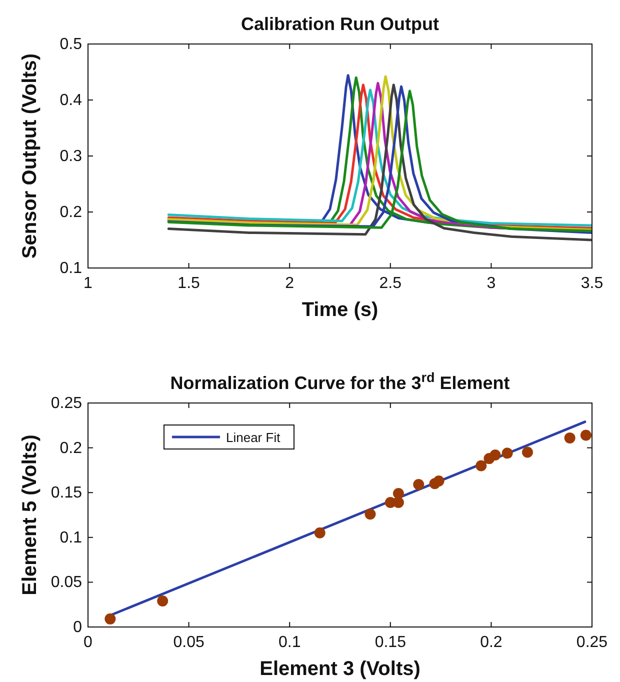  I want to click on chart-title: Calibration Run Output, so click(340, 24).